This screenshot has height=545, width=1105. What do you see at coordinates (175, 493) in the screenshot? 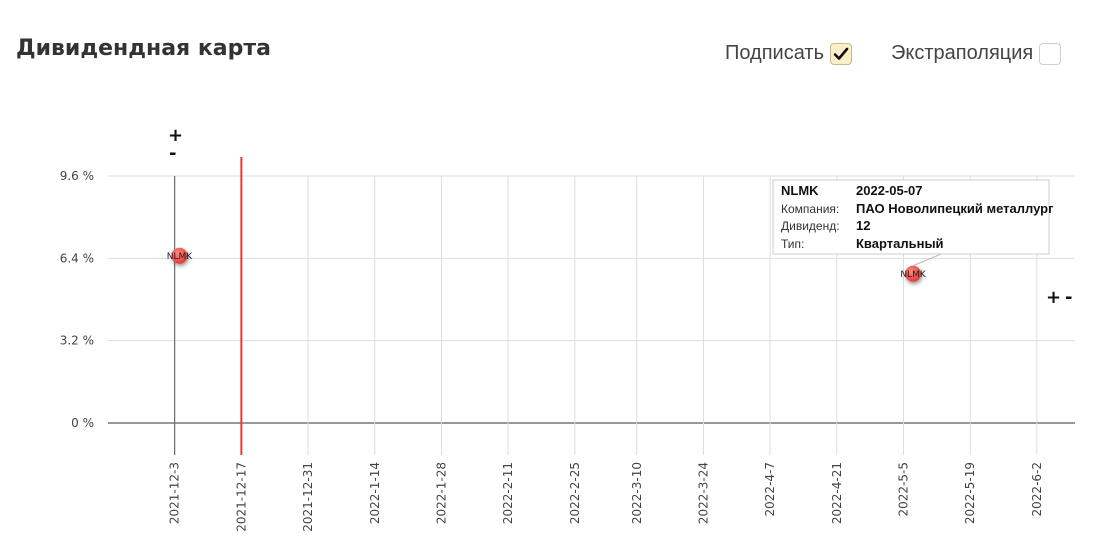
I see `x-tick-label: 2021-12-3` at bounding box center [175, 493].